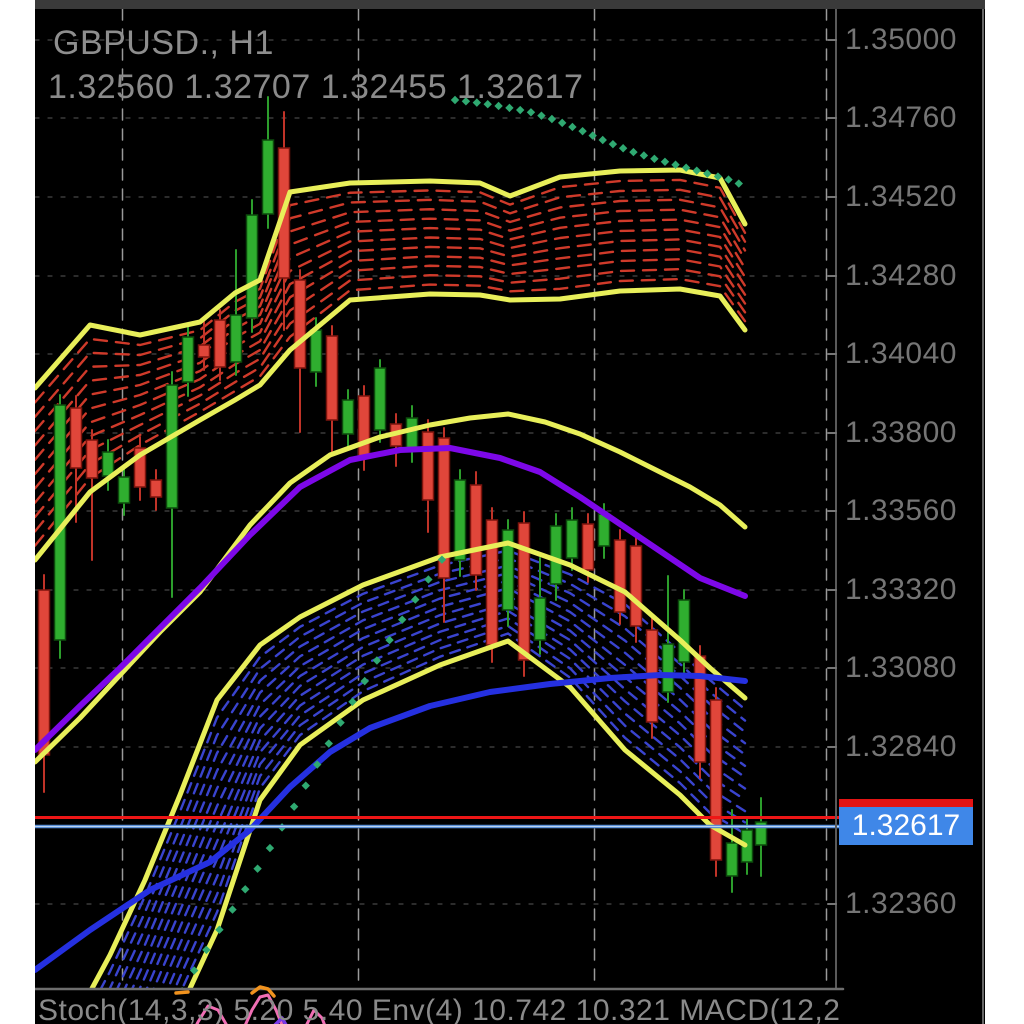 The width and height of the screenshot is (1024, 1024). I want to click on price-axis-label: 1.33320, so click(901, 589).